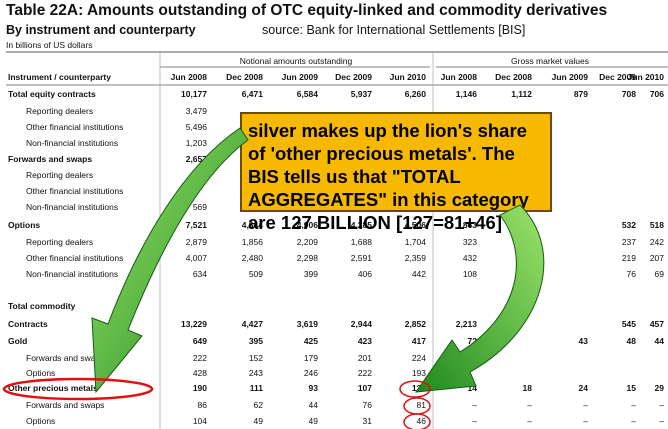 The image size is (668, 429). Describe the element at coordinates (199, 207) in the screenshot. I see `cell: 569` at that location.